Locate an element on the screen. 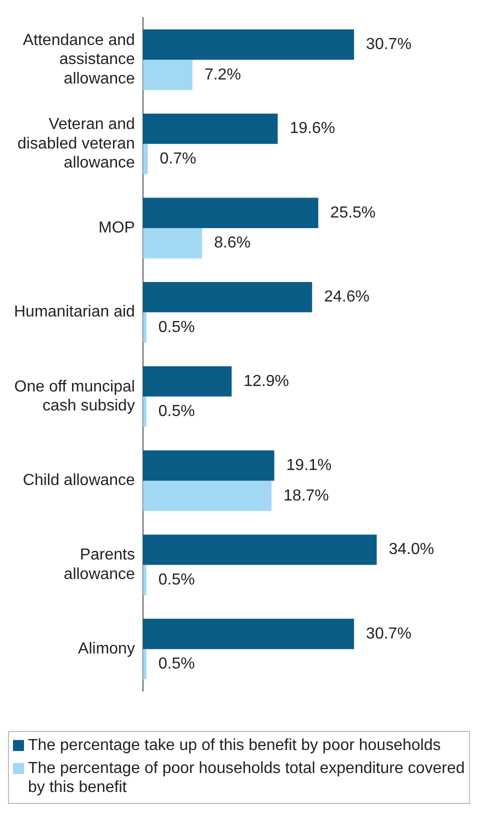 The image size is (480, 824). y-tick-label: One off muncipal cash subsidy is located at coordinates (74, 396).